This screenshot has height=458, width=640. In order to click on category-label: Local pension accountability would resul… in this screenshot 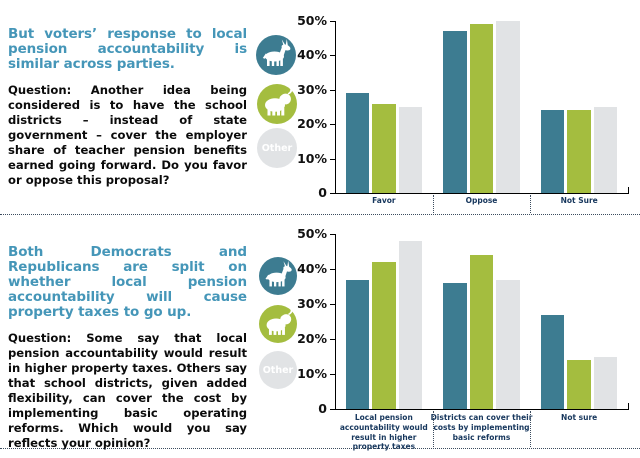, I will do `click(383, 432)`.